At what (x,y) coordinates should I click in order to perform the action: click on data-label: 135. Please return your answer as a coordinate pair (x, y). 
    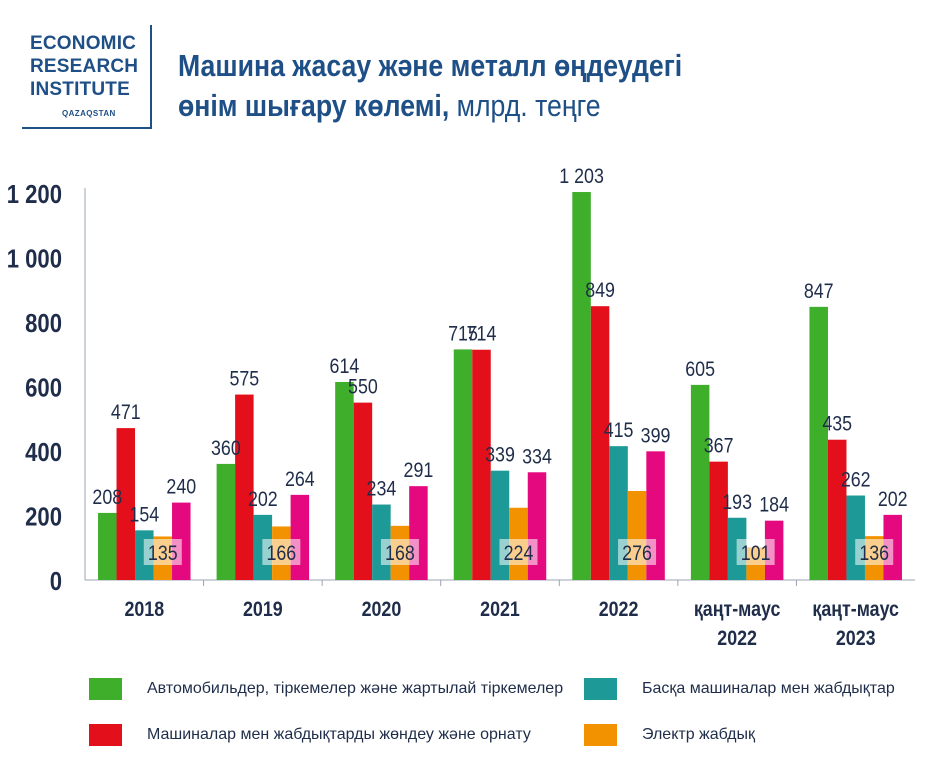
    Looking at the image, I should click on (163, 554).